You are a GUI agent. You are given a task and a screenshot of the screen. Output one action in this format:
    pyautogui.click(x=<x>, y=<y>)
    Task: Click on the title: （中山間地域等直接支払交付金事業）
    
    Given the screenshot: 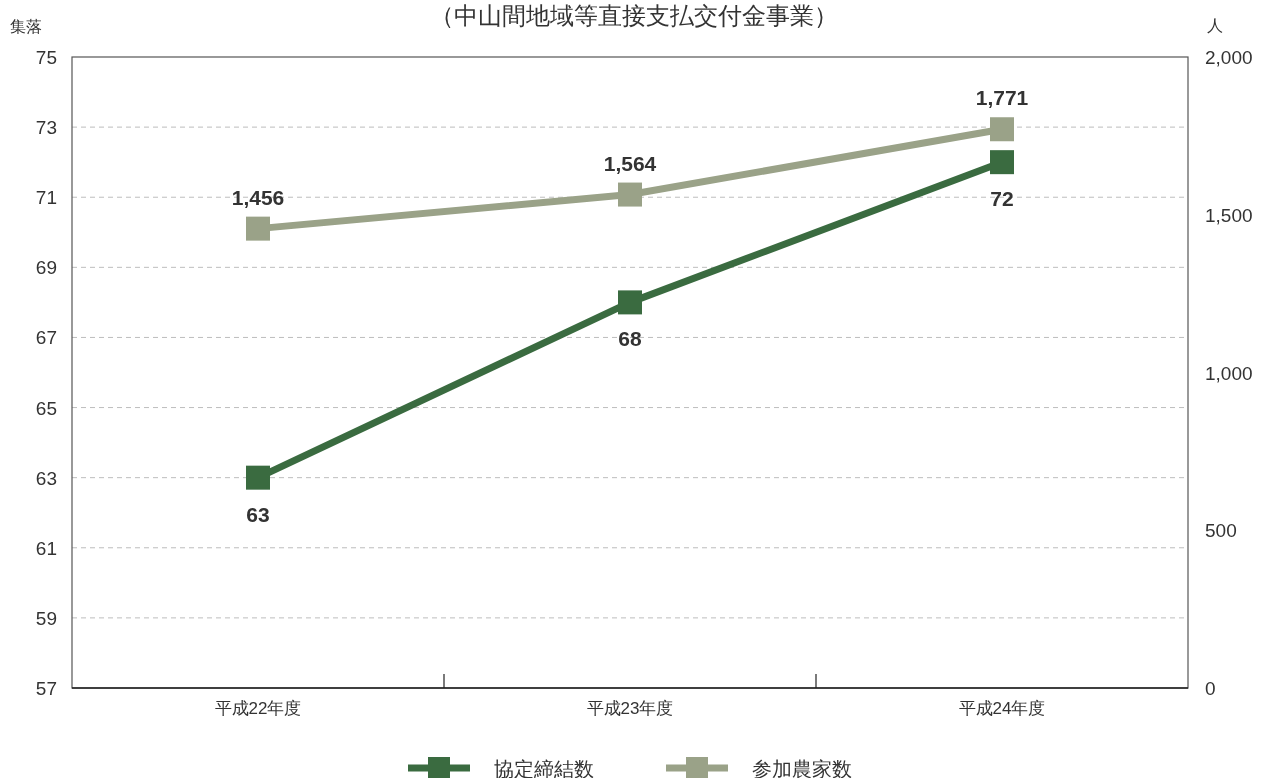 What is the action you would take?
    pyautogui.click(x=634, y=15)
    